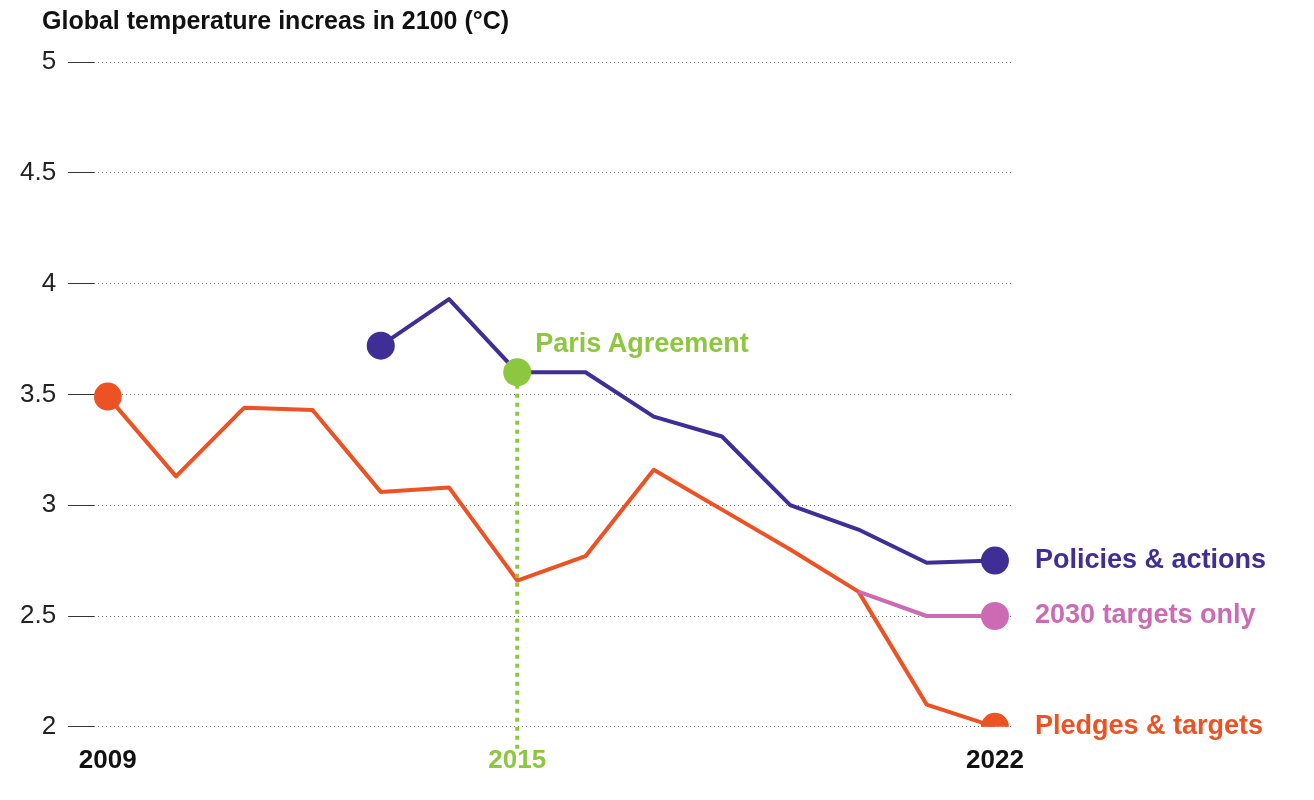 The image size is (1314, 800). What do you see at coordinates (38, 170) in the screenshot?
I see `y-tick-label: 4.5` at bounding box center [38, 170].